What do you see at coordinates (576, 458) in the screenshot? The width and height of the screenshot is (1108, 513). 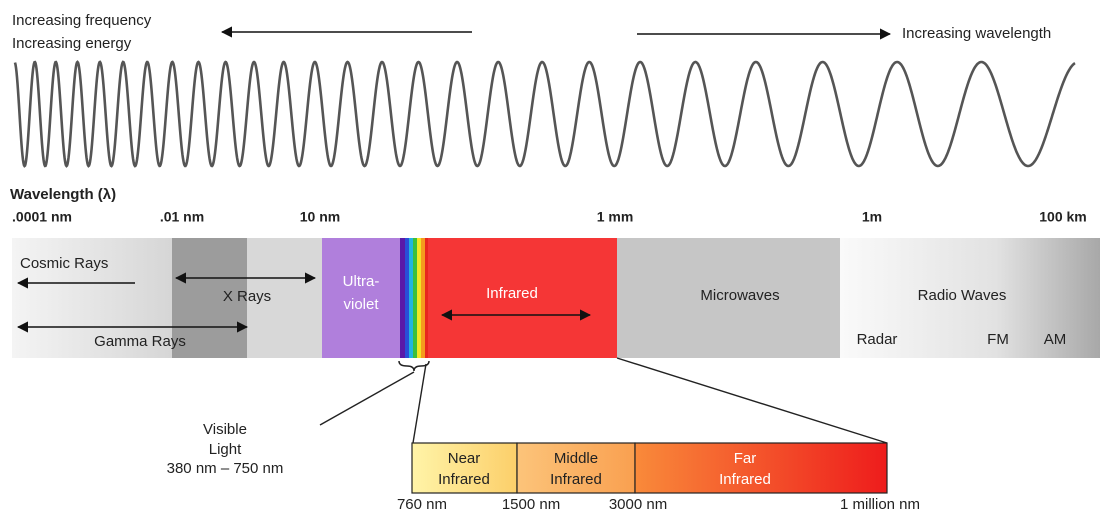 I see `ir-region-label: Middle` at bounding box center [576, 458].